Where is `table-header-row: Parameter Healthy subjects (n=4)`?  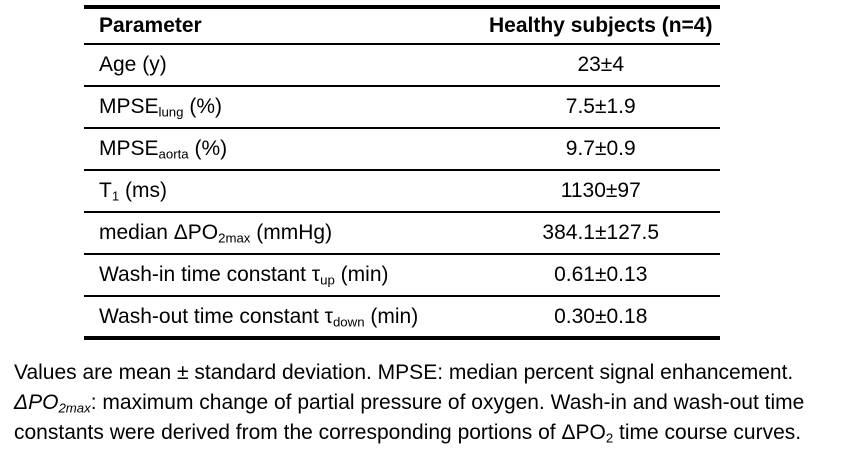
table-header-row: Parameter Healthy subjects (n=4) is located at coordinates (402, 26).